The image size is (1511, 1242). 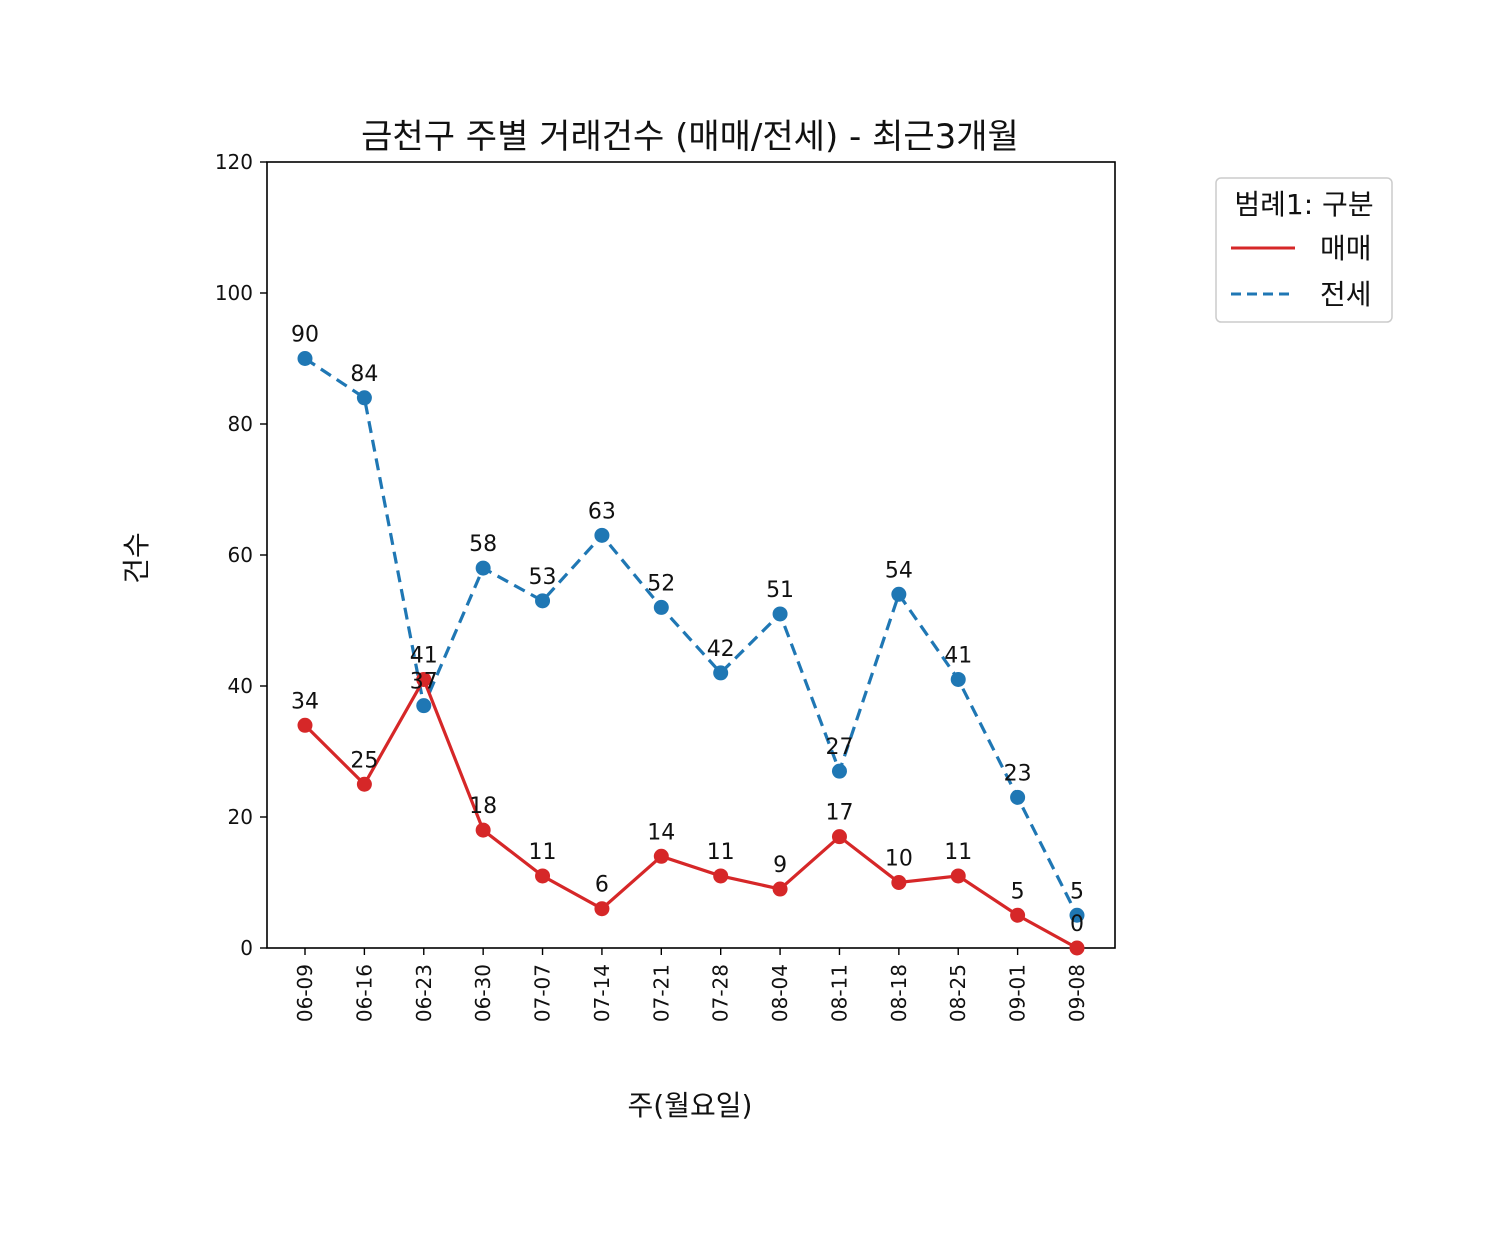 What do you see at coordinates (690, 137) in the screenshot?
I see `chart-title: 금천구 주별 거래건수 (매매/전세) - 최근3개월` at bounding box center [690, 137].